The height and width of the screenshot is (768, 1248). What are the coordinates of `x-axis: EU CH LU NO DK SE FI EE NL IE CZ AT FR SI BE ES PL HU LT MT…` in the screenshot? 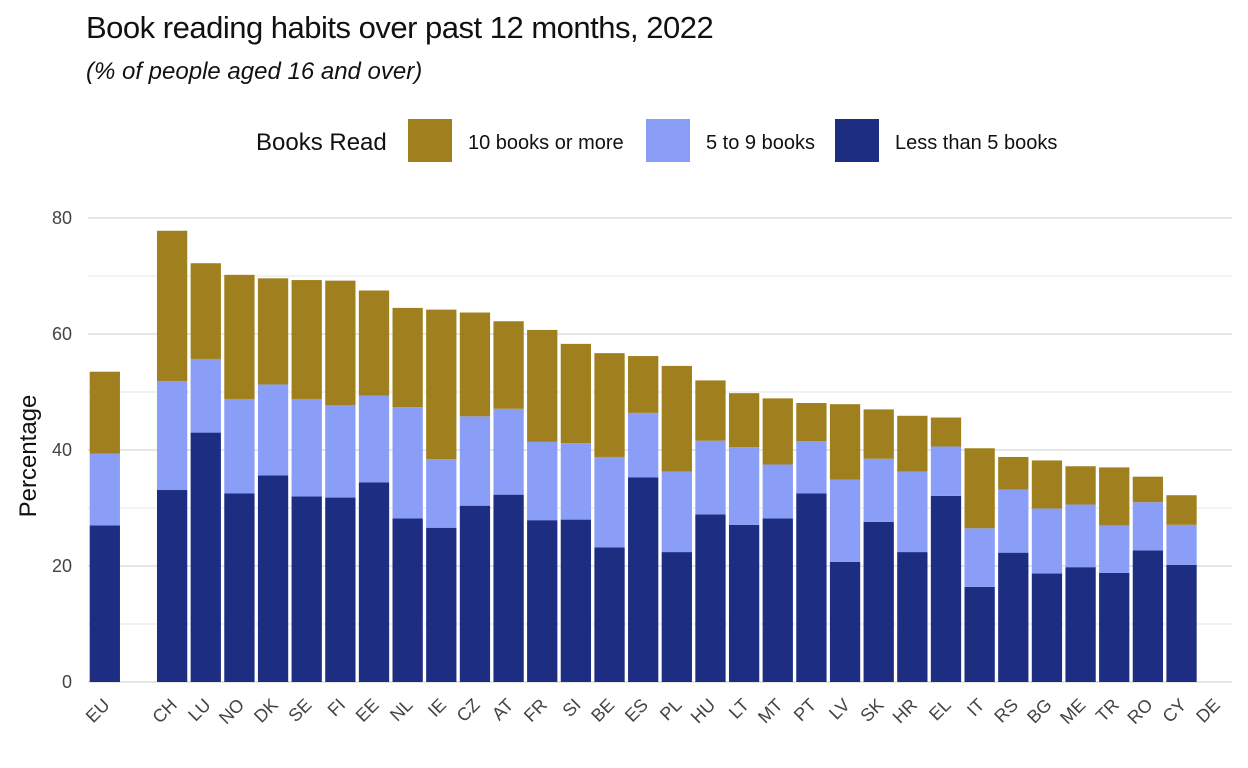 It's located at (653, 711).